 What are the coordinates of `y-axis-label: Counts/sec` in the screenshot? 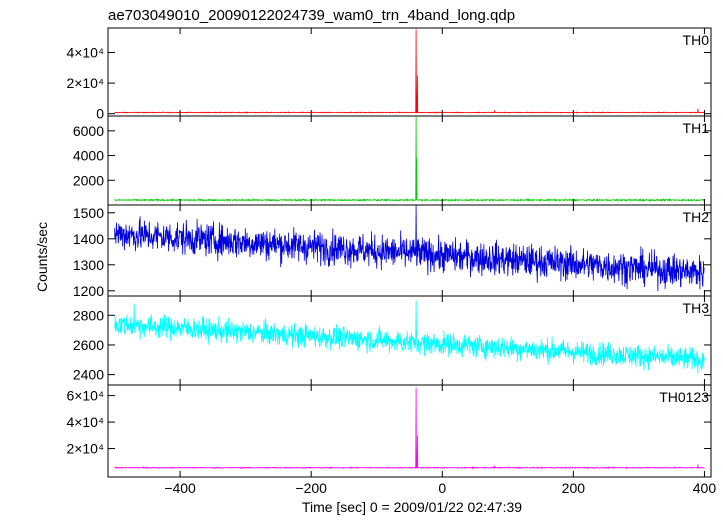 It's located at (42, 257).